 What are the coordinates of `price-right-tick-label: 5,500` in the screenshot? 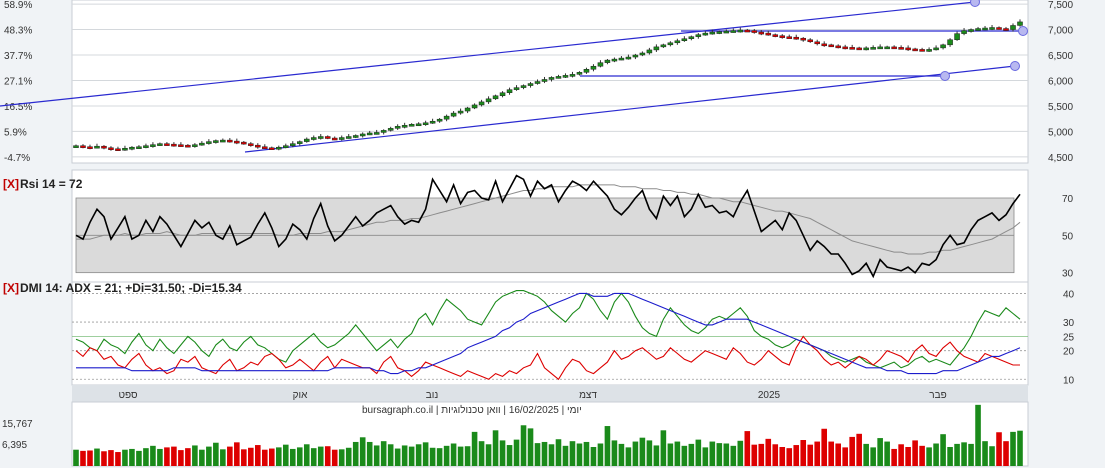 It's located at (1060, 107).